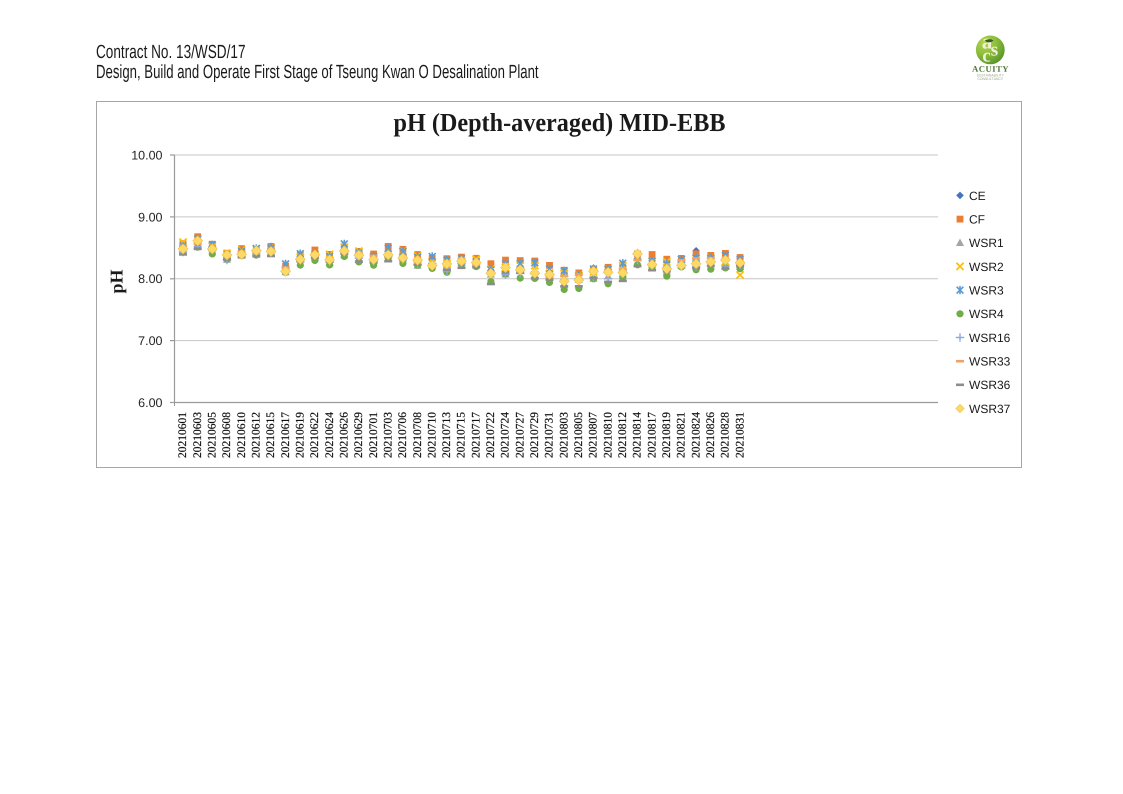  Describe the element at coordinates (388, 435) in the screenshot. I see `svg-text: 20210703` at that location.